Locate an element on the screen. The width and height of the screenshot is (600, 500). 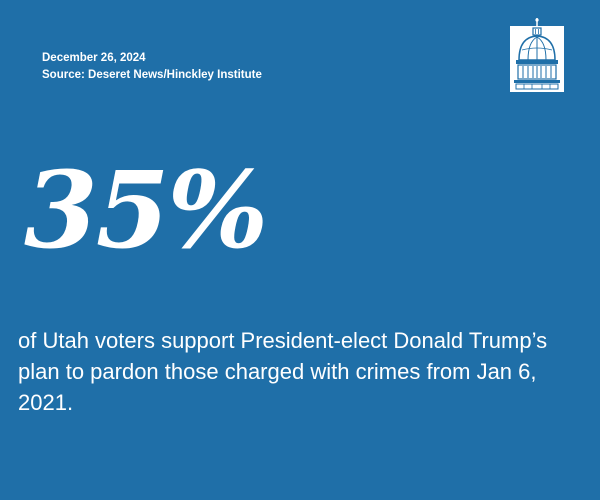
source-credit: Source: Deseret News/Hinckley Institute is located at coordinates (152, 75).